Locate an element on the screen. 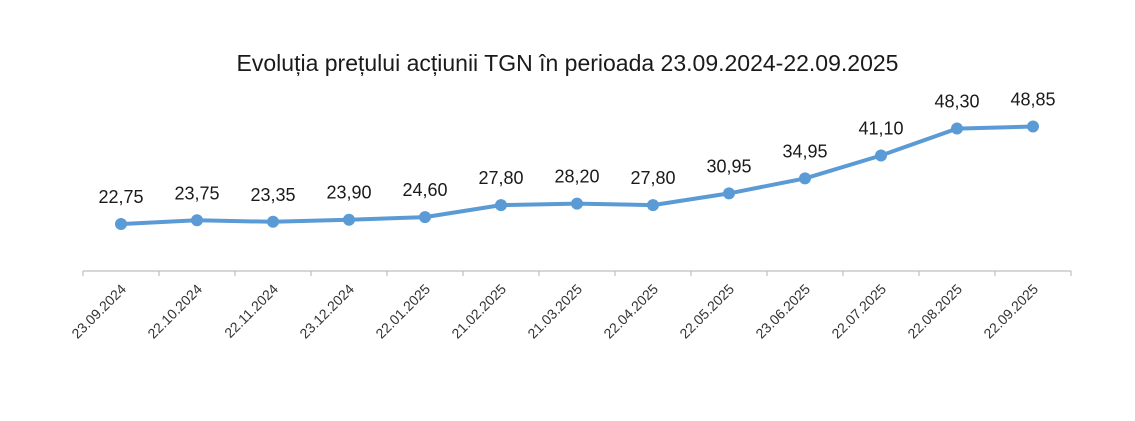 Image resolution: width=1135 pixels, height=421 pixels. x-tick-label: 22.04.2025 is located at coordinates (630, 311).